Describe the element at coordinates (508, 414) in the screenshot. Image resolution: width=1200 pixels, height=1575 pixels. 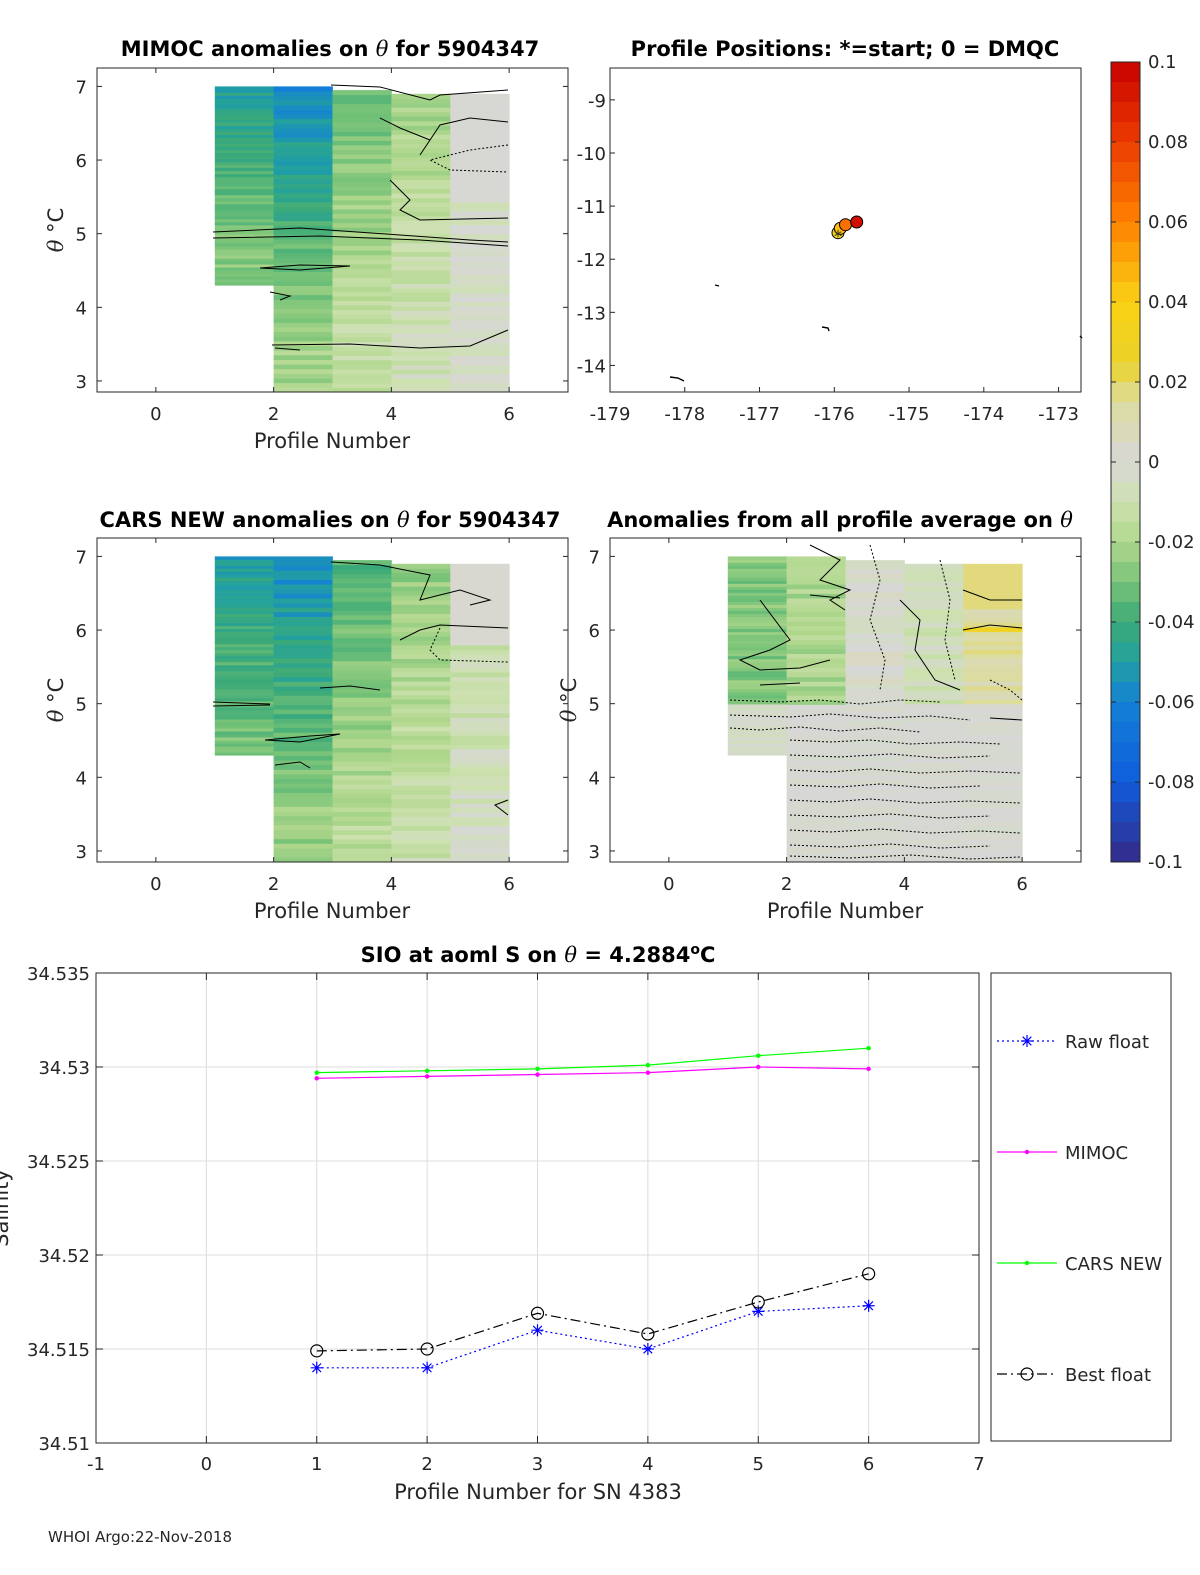
I see `x-tick-label: 6` at that location.